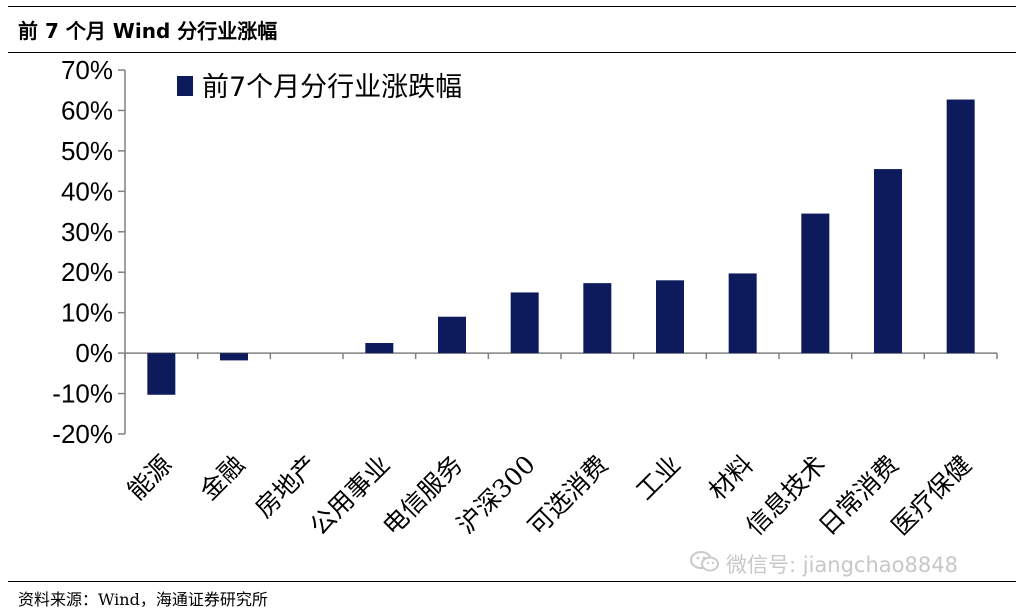  Describe the element at coordinates (150, 478) in the screenshot. I see `x-tick-label: 能源` at that location.